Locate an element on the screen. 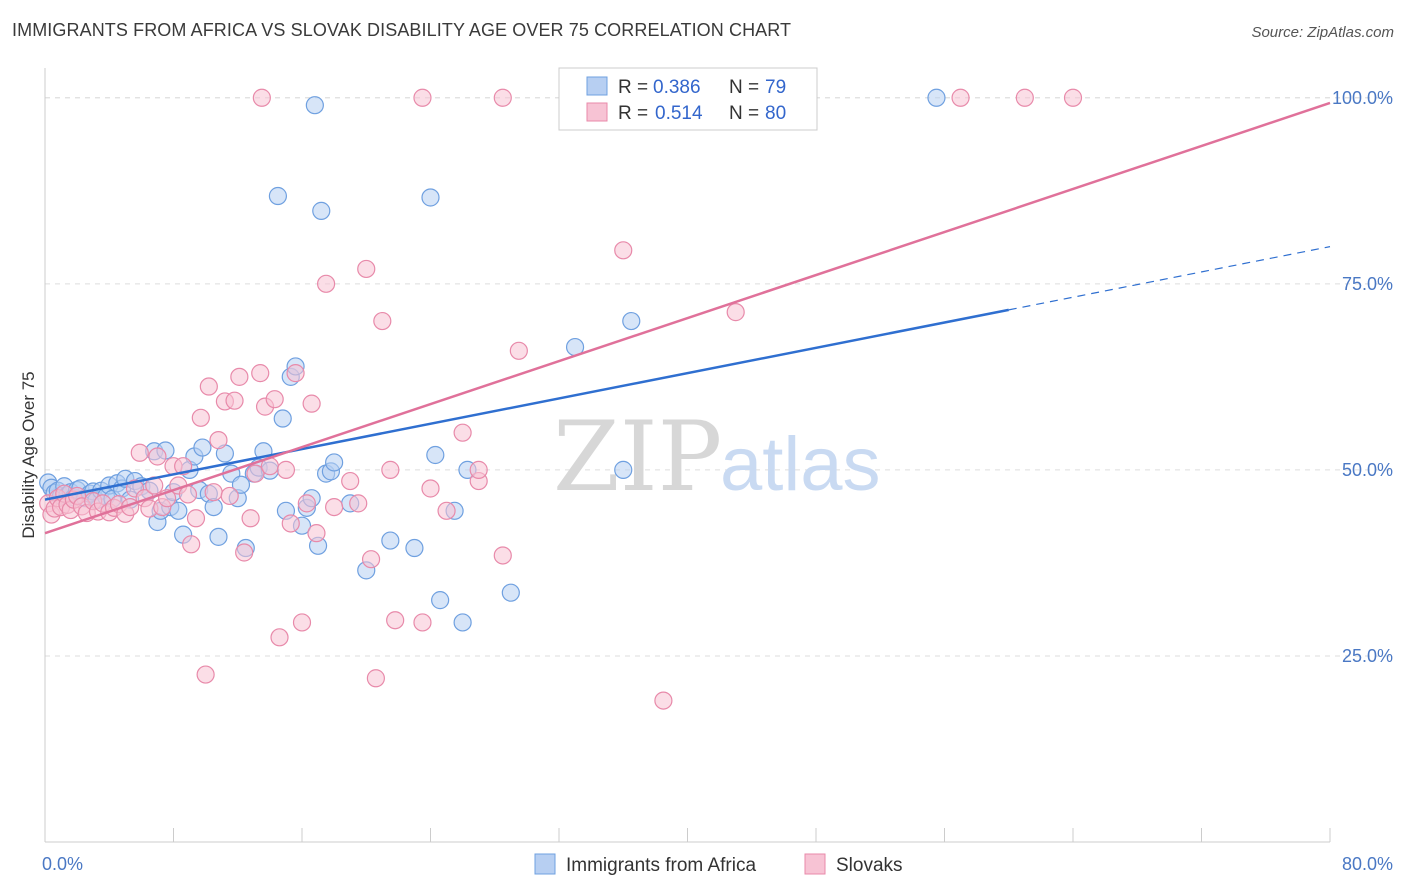 The width and height of the screenshot is (1406, 892). bottom-legend: Immigrants from Africa Slovaks is located at coordinates (718, 864).